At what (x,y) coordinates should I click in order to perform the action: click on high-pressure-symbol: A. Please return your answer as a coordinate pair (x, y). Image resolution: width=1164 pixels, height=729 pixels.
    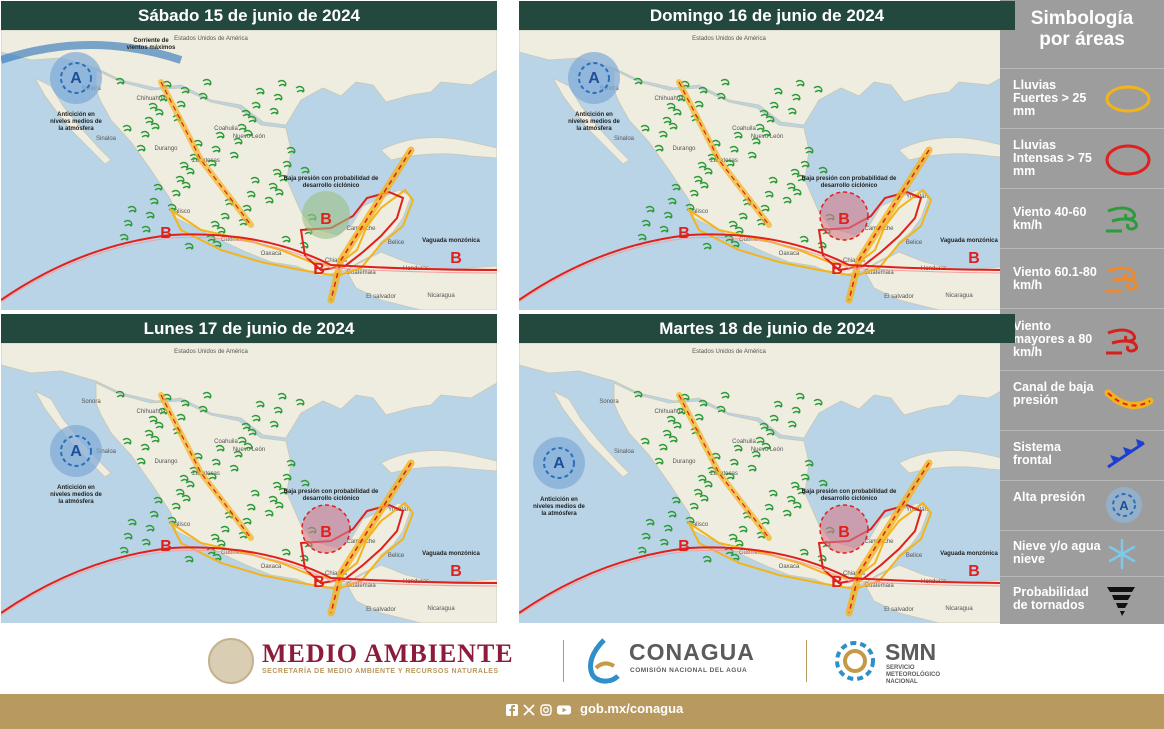
    Looking at the image, I should click on (594, 78).